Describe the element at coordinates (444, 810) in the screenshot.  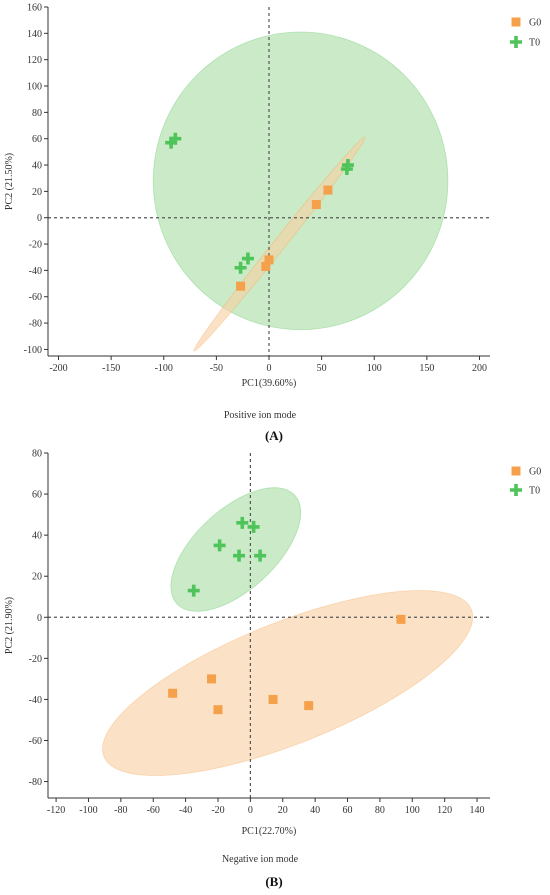
I see `x-tick-label: 120` at that location.